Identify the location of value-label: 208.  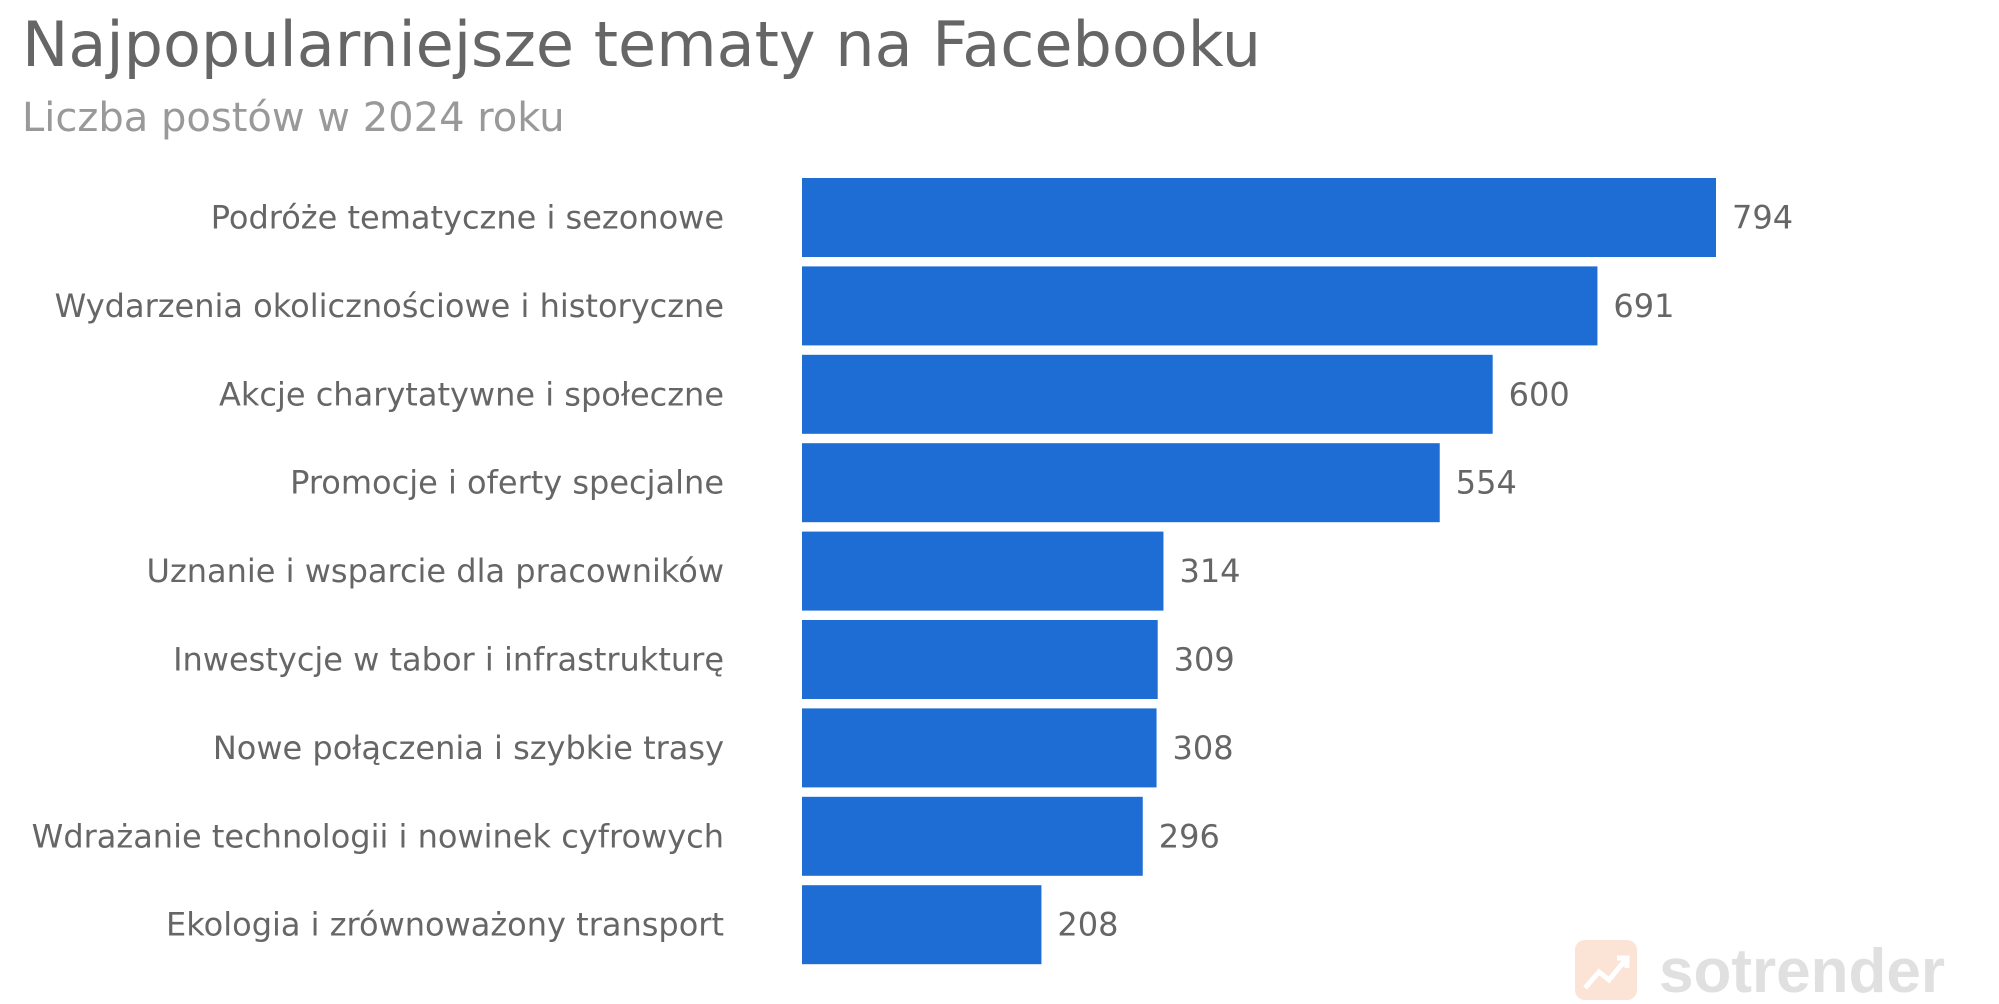
(1087, 925).